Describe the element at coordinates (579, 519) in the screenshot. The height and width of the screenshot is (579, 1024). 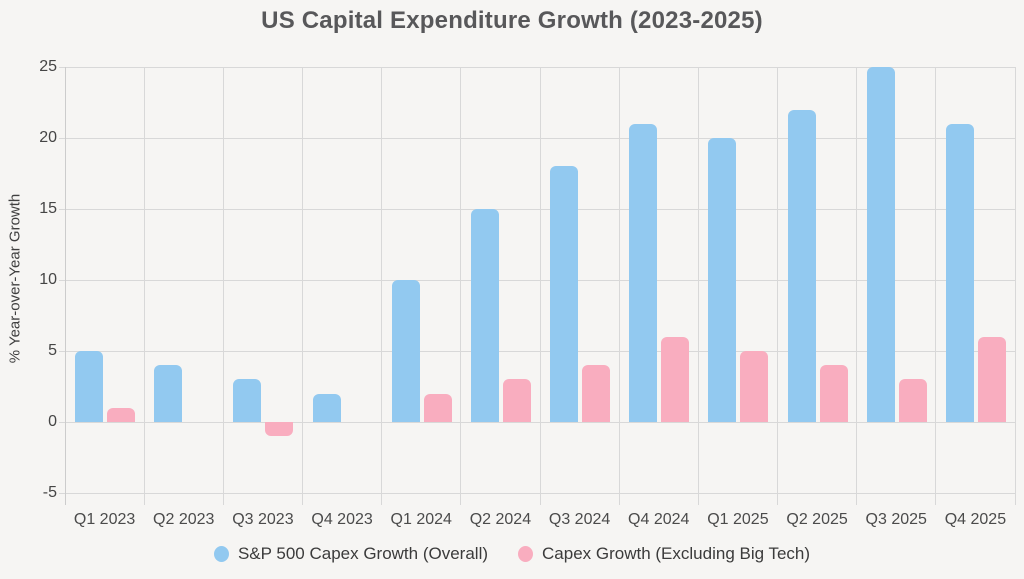
I see `x-tick-label: Q3 2024` at that location.